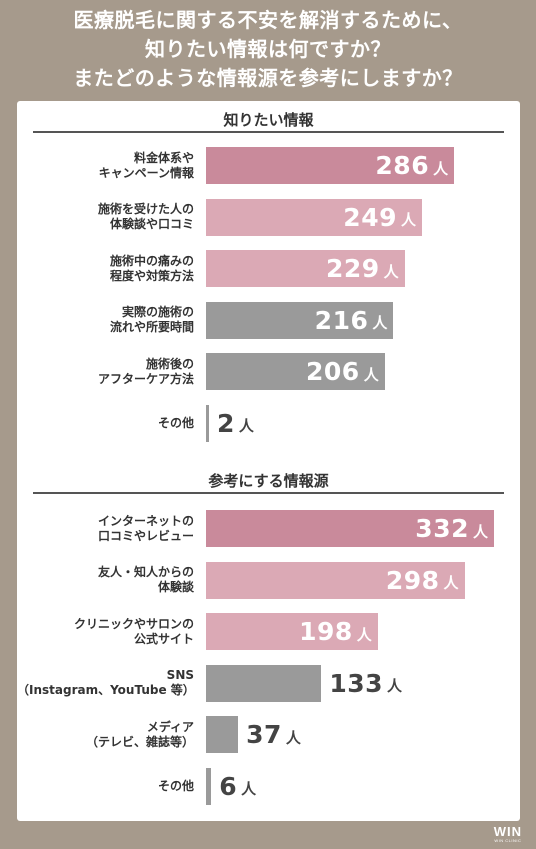 This screenshot has width=536, height=849. Describe the element at coordinates (333, 371) in the screenshot. I see `value-number: 206` at that location.